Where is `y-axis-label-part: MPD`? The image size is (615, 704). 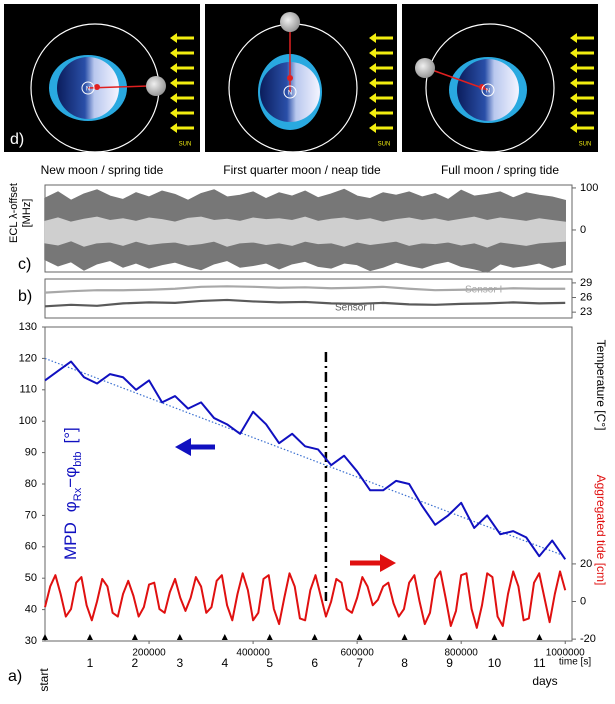
y-axis-label-part: MPD is located at coordinates (70, 541).